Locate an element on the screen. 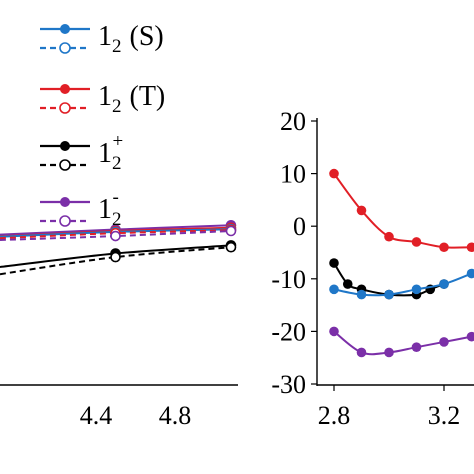 The image size is (474, 474). legend-label: 12 (T) is located at coordinates (131, 99).